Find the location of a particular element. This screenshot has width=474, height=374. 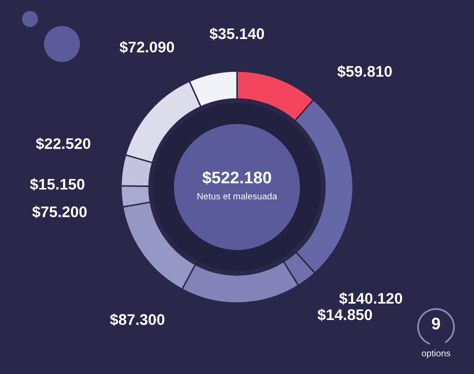

data-label: $72.090 is located at coordinates (147, 47).